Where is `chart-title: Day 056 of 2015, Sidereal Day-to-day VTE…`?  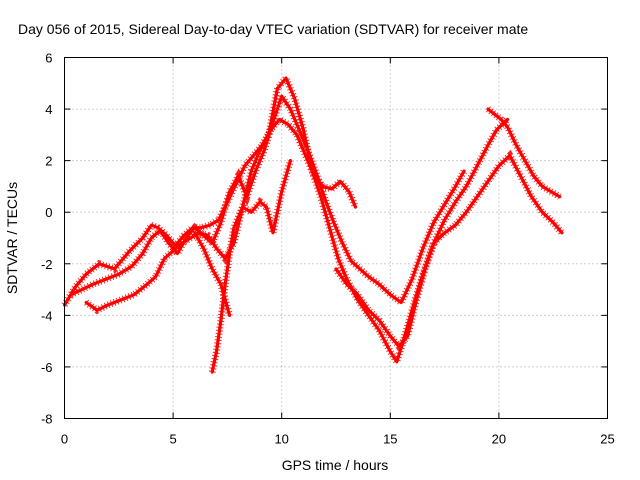
chart-title: Day 056 of 2015, Sidereal Day-to-day VTE… is located at coordinates (273, 29).